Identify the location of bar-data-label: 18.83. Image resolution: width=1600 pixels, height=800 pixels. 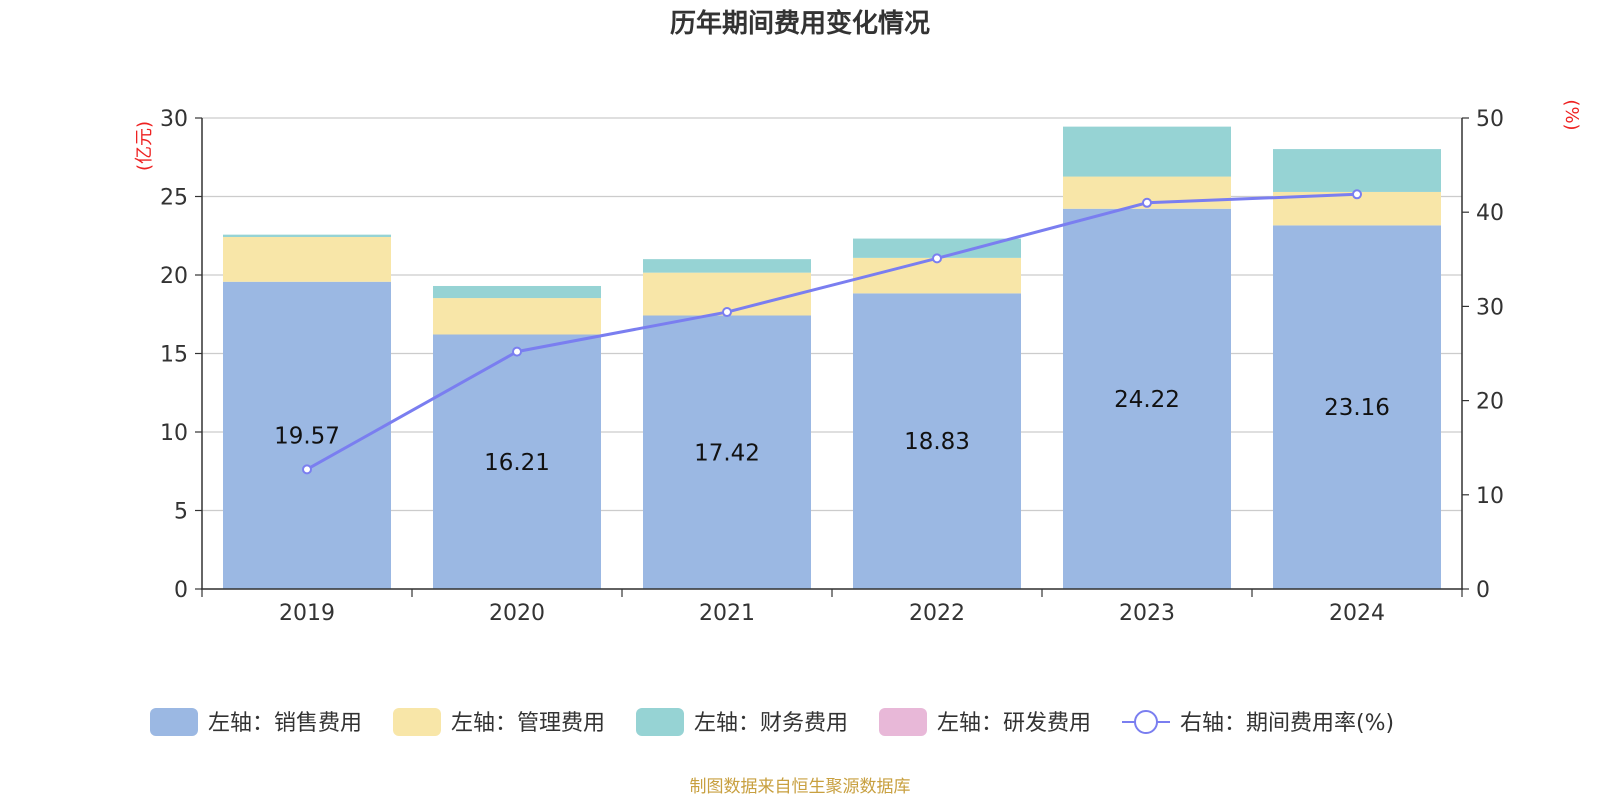
(937, 442).